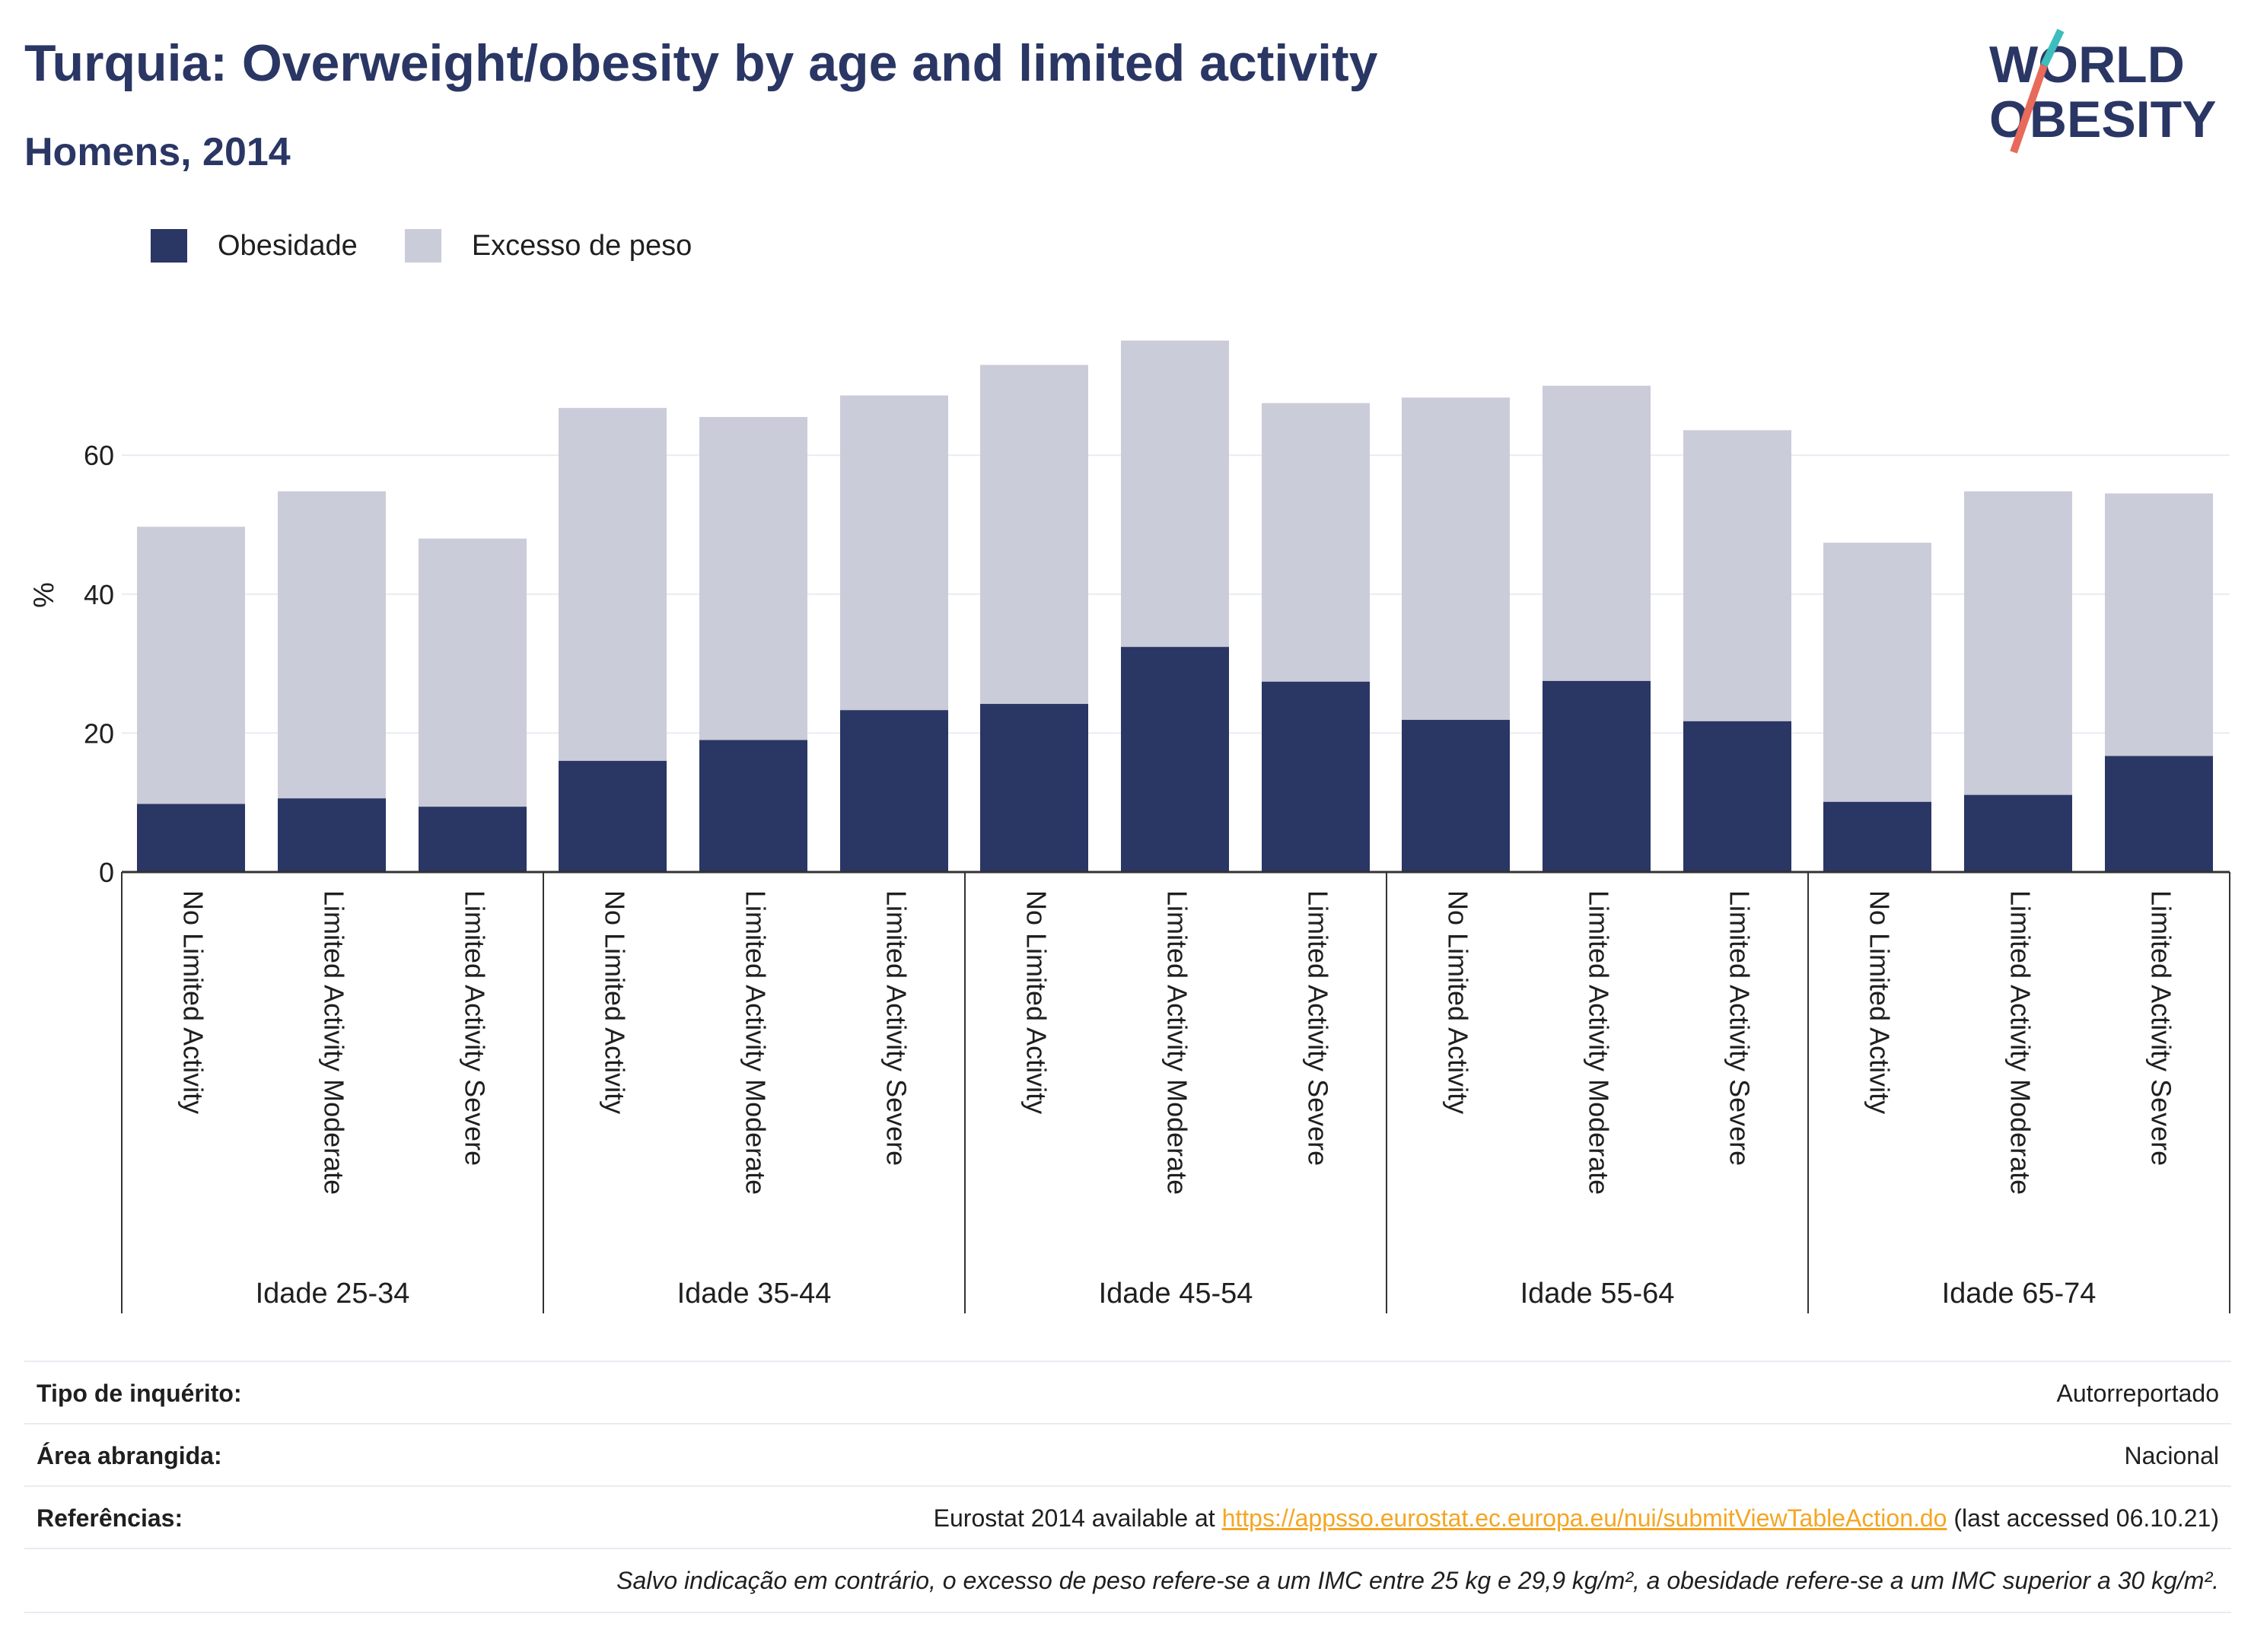  I want to click on survey-type-value: Autorreportado, so click(2137, 1393).